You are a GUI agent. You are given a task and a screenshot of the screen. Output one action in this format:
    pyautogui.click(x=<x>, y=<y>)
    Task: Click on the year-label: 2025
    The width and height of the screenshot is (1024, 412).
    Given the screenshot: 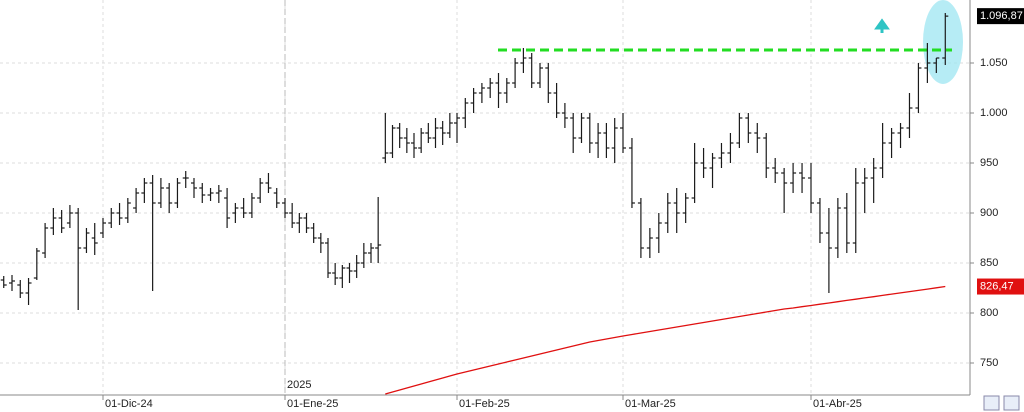 What is the action you would take?
    pyautogui.click(x=299, y=385)
    